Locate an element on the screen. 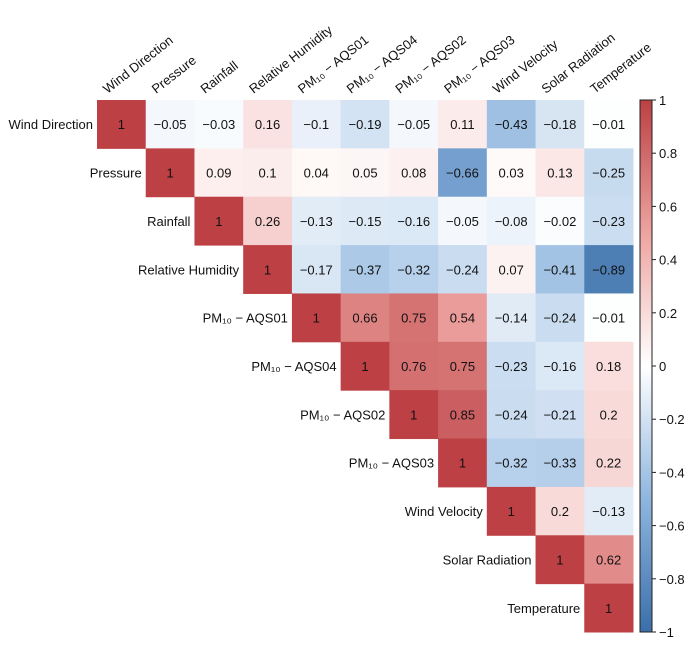  cell-value-label: −0.43 is located at coordinates (511, 124).